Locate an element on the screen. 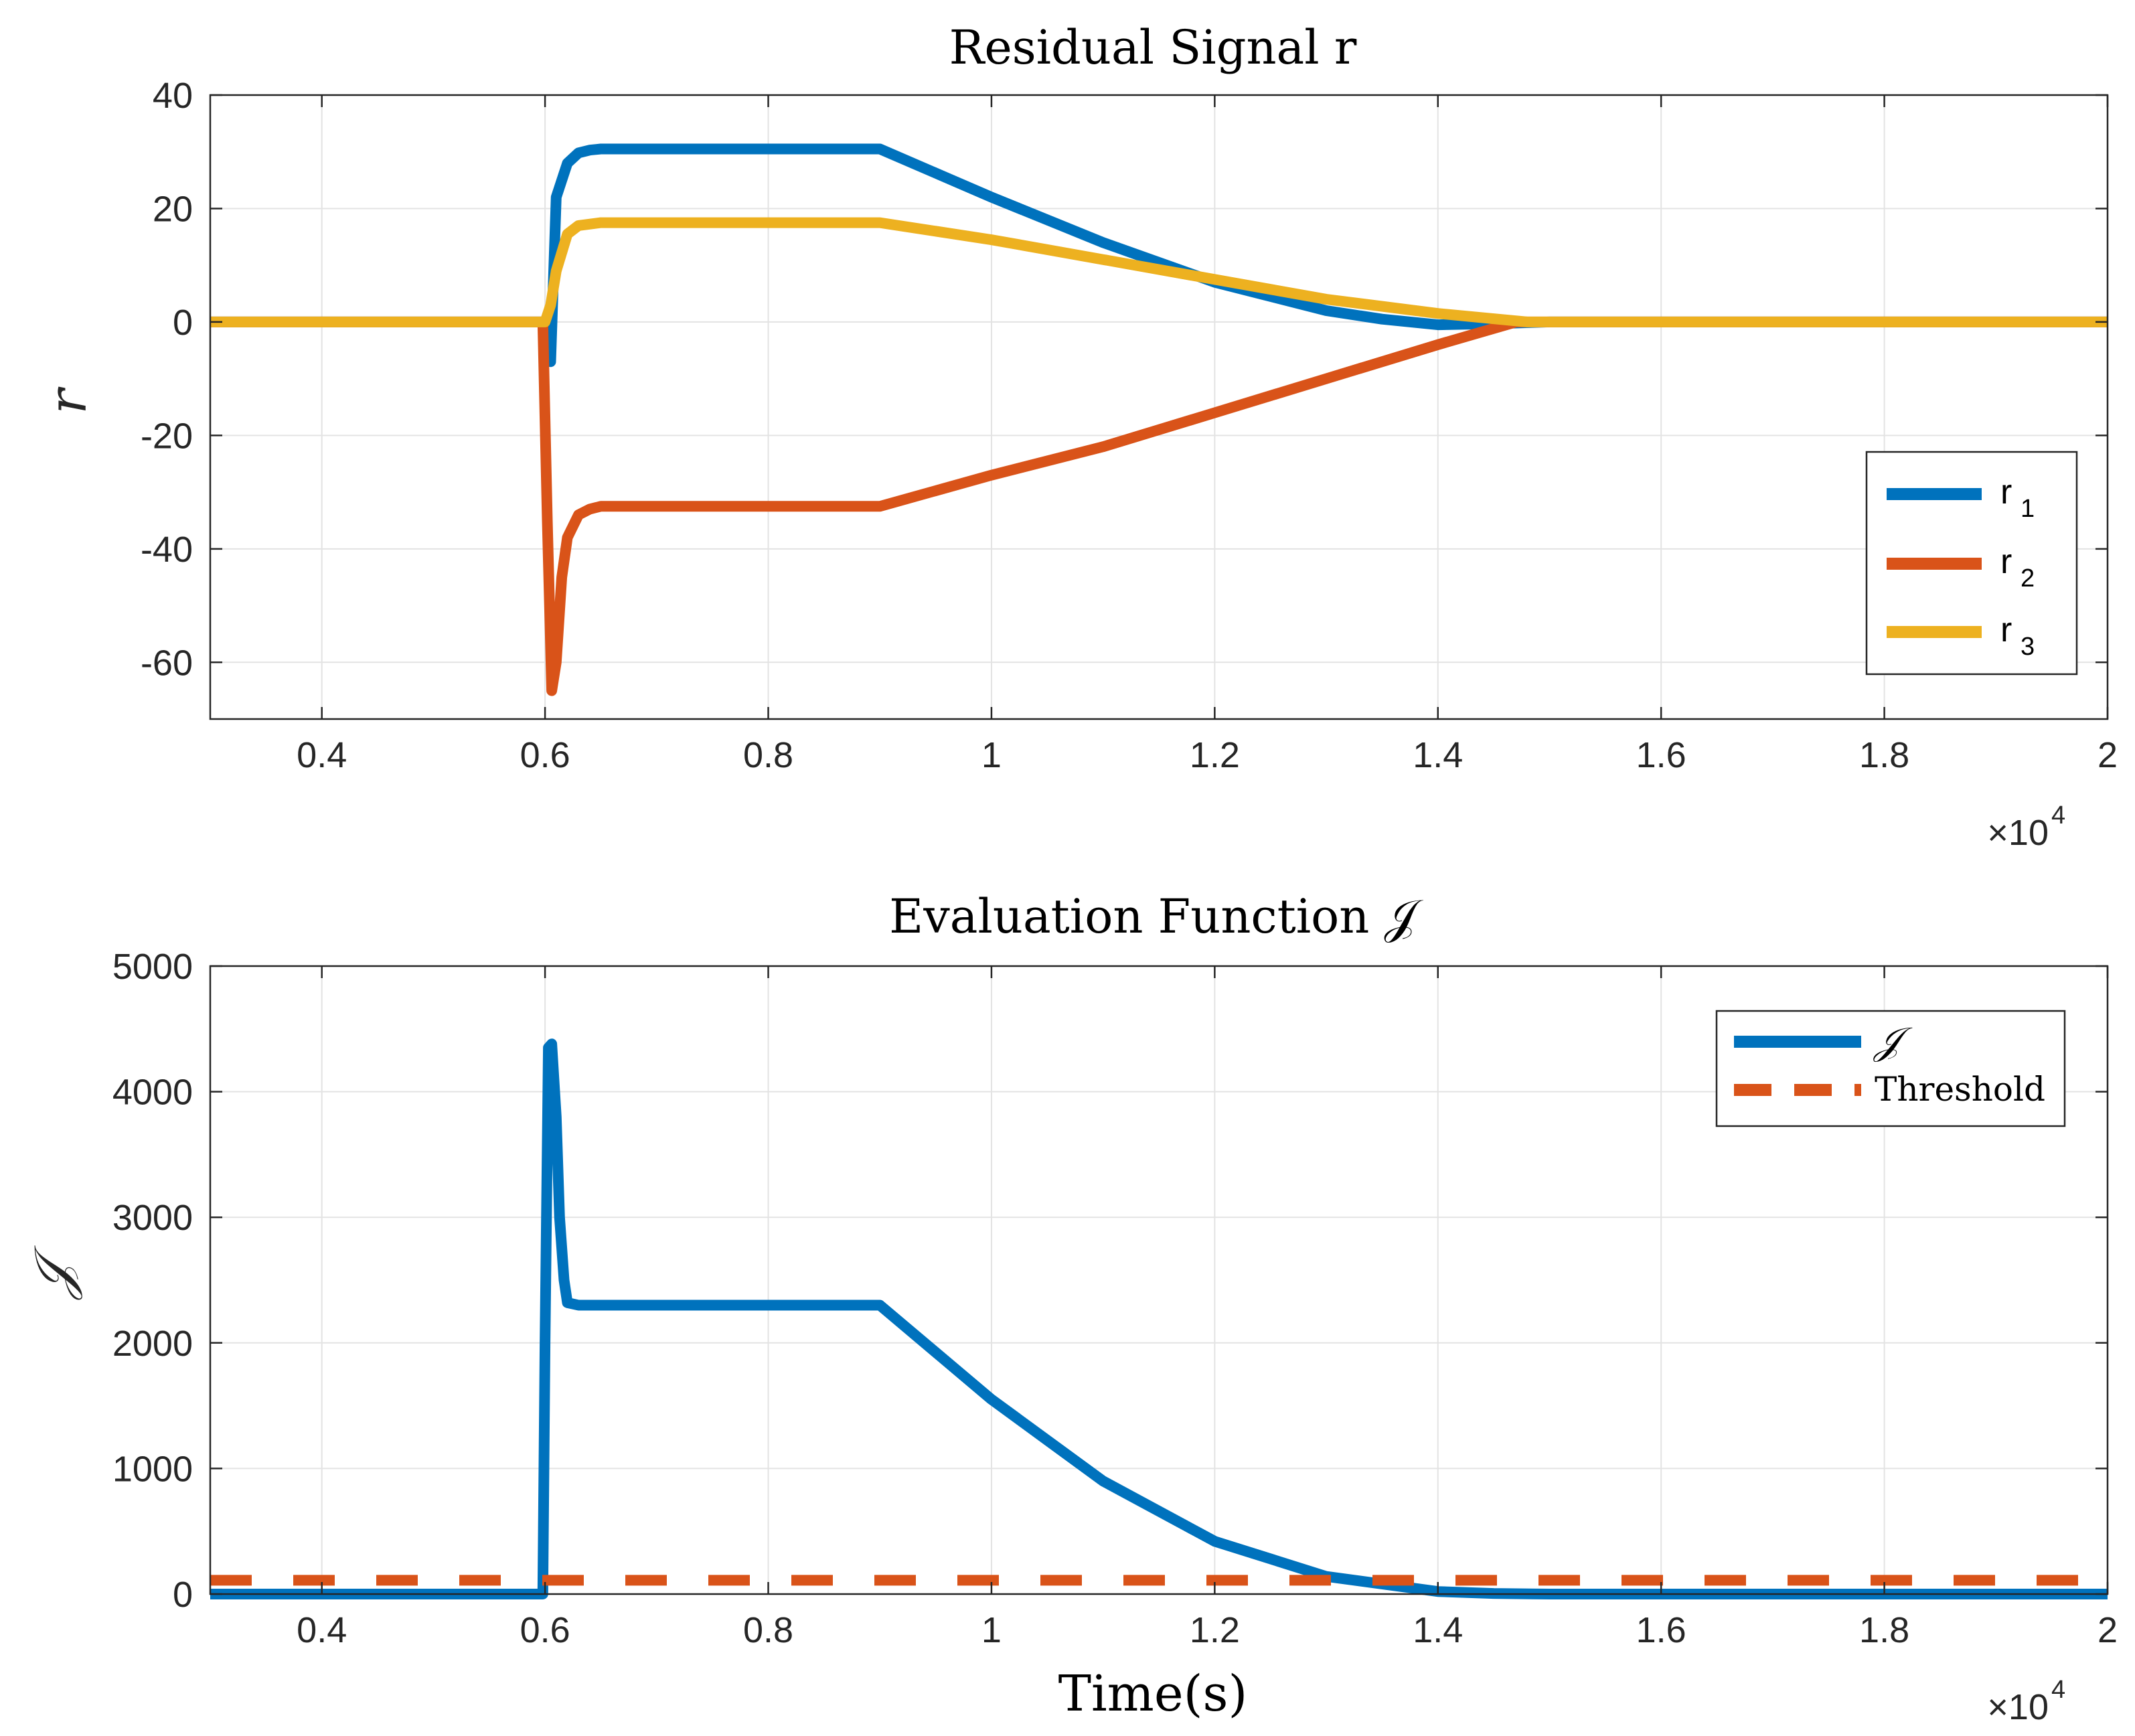 This screenshot has width=2135, height=1736. residual-y-tick-label: 40 is located at coordinates (173, 96).